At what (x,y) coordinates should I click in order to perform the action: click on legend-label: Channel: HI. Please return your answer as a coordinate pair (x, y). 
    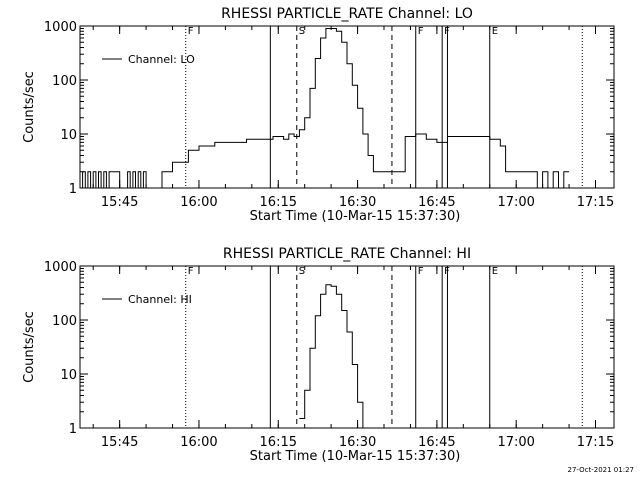
    Looking at the image, I should click on (160, 299).